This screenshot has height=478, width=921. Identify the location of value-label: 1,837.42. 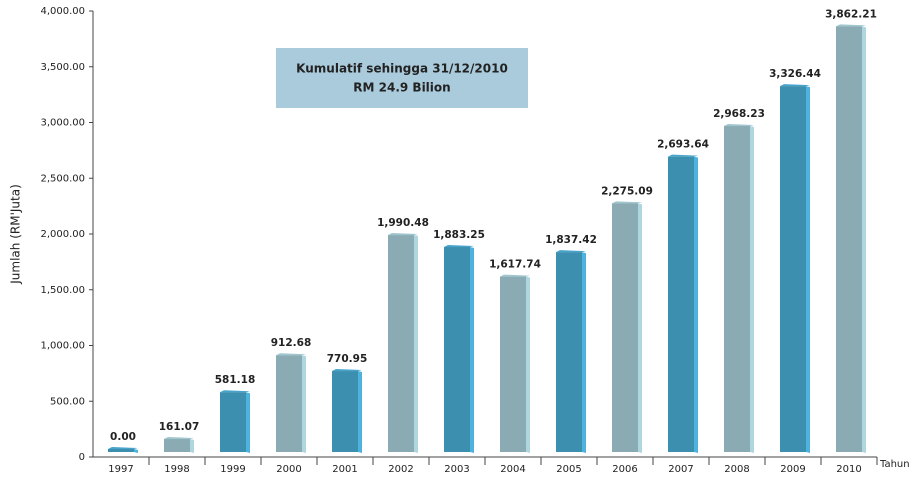
(571, 240).